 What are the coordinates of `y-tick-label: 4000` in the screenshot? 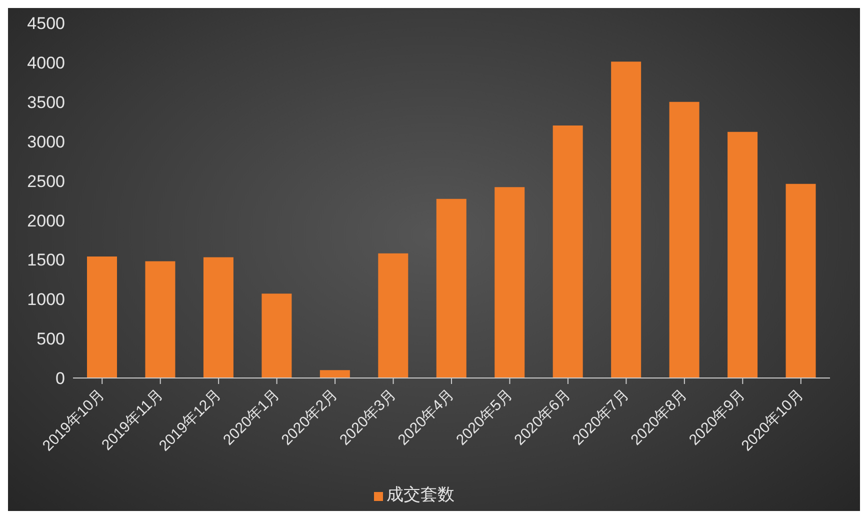 It's located at (46, 62).